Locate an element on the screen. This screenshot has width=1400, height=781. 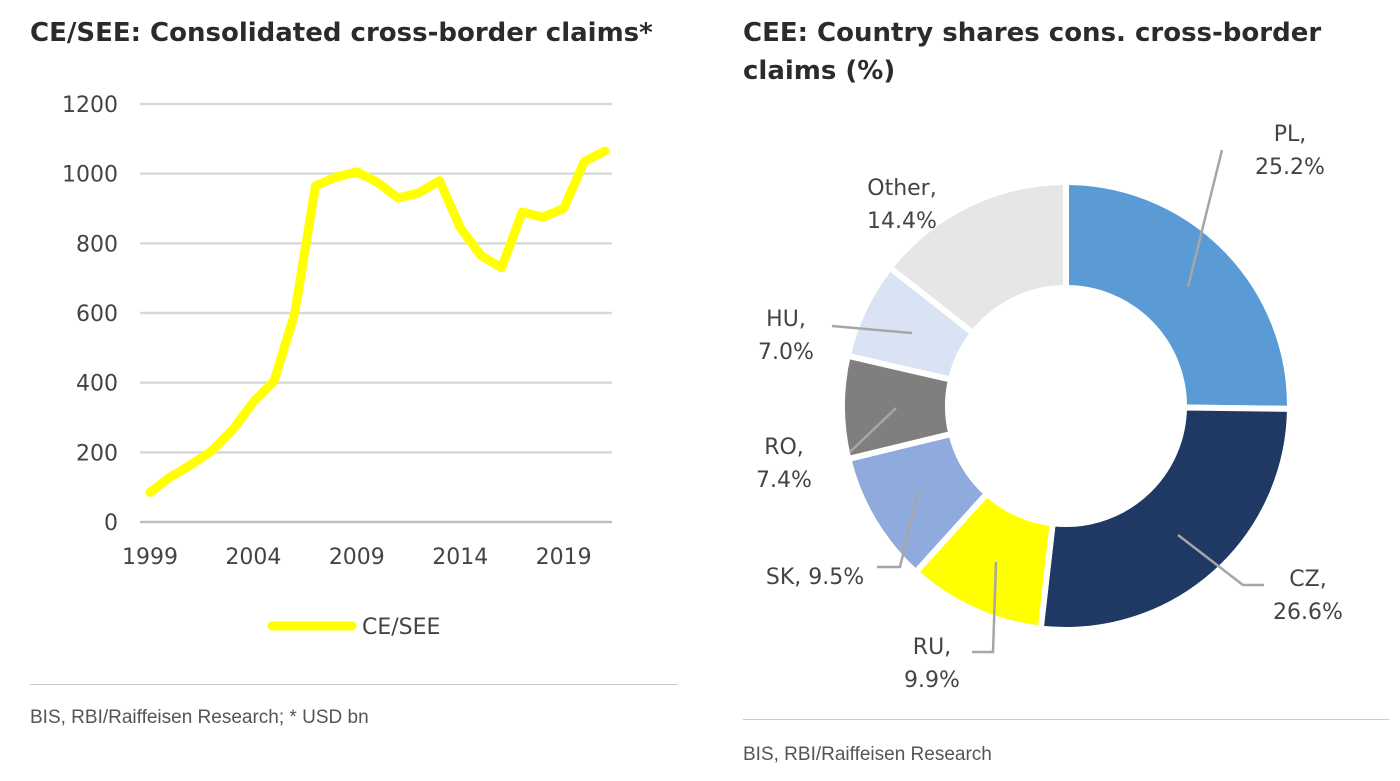
left-source-note: BIS, RBI/Raiffeisen Research; * USD bn is located at coordinates (199, 717).